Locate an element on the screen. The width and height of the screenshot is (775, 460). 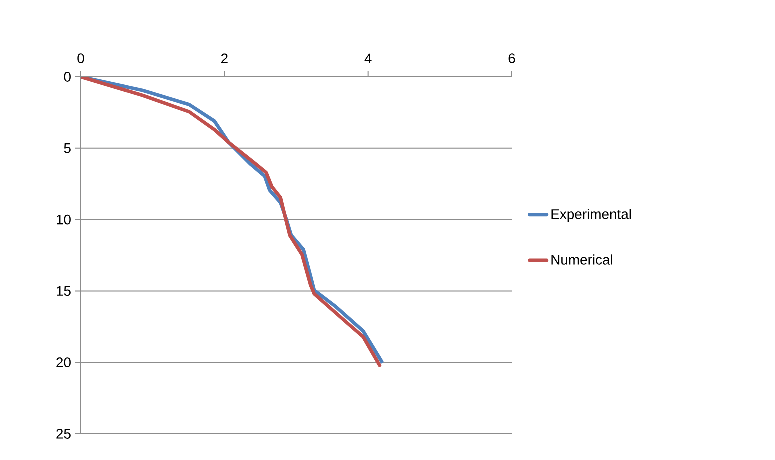
x-tick-label: 6 is located at coordinates (512, 59).